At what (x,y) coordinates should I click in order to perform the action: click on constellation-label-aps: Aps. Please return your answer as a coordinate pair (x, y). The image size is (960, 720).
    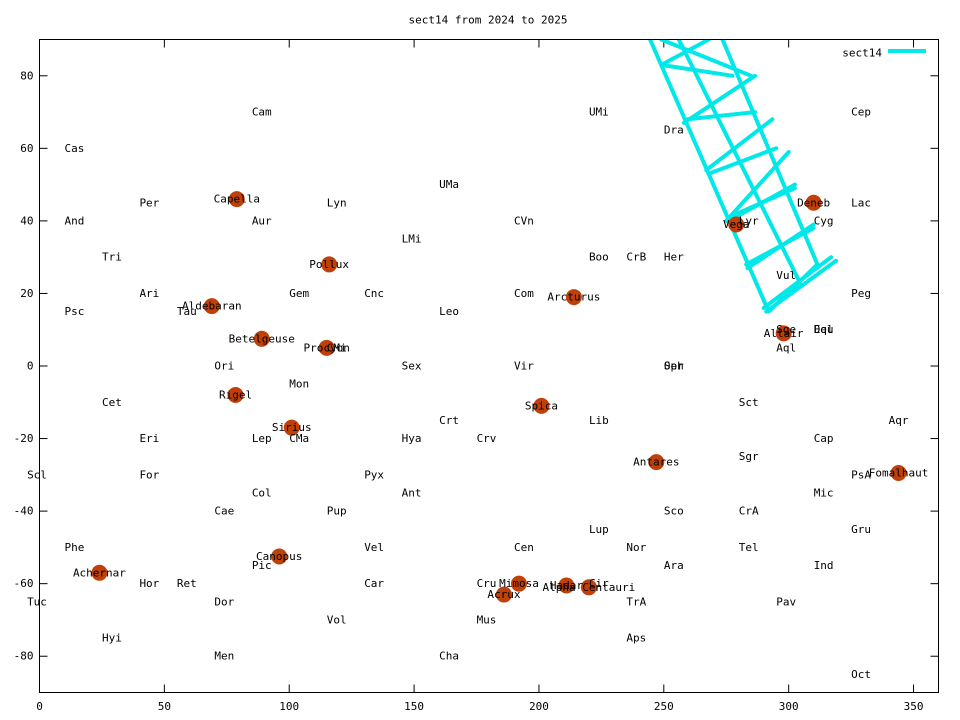
    Looking at the image, I should click on (636, 638).